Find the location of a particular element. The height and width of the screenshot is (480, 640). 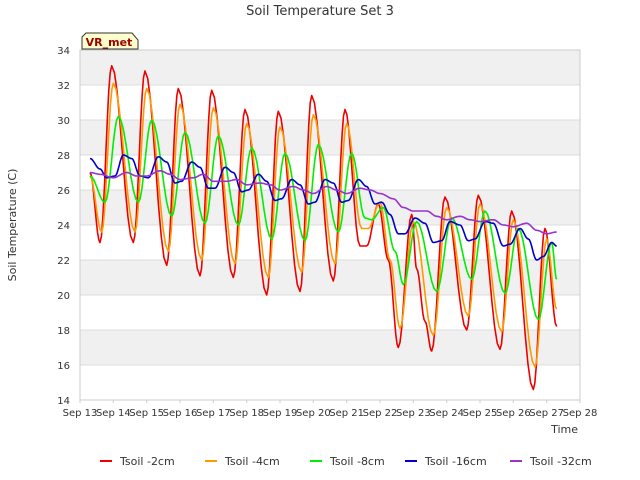

legend-label: Tsoil -16cm is located at coordinates (455, 461).